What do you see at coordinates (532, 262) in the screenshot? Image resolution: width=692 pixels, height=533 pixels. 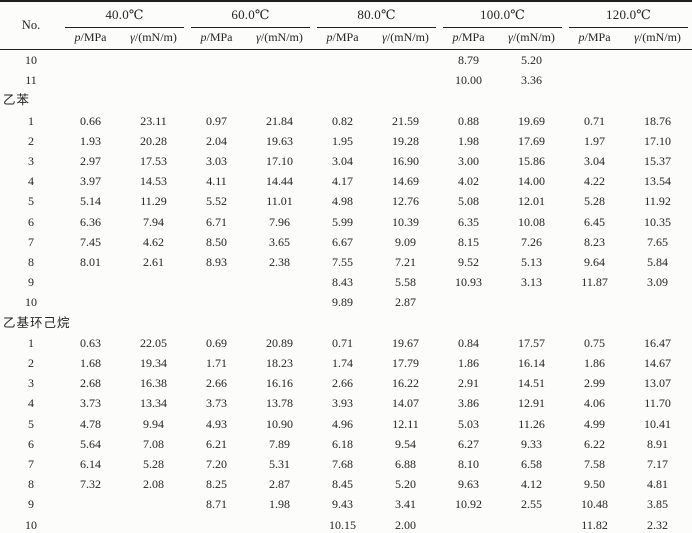 I see `gamma-value: 5.13` at bounding box center [532, 262].